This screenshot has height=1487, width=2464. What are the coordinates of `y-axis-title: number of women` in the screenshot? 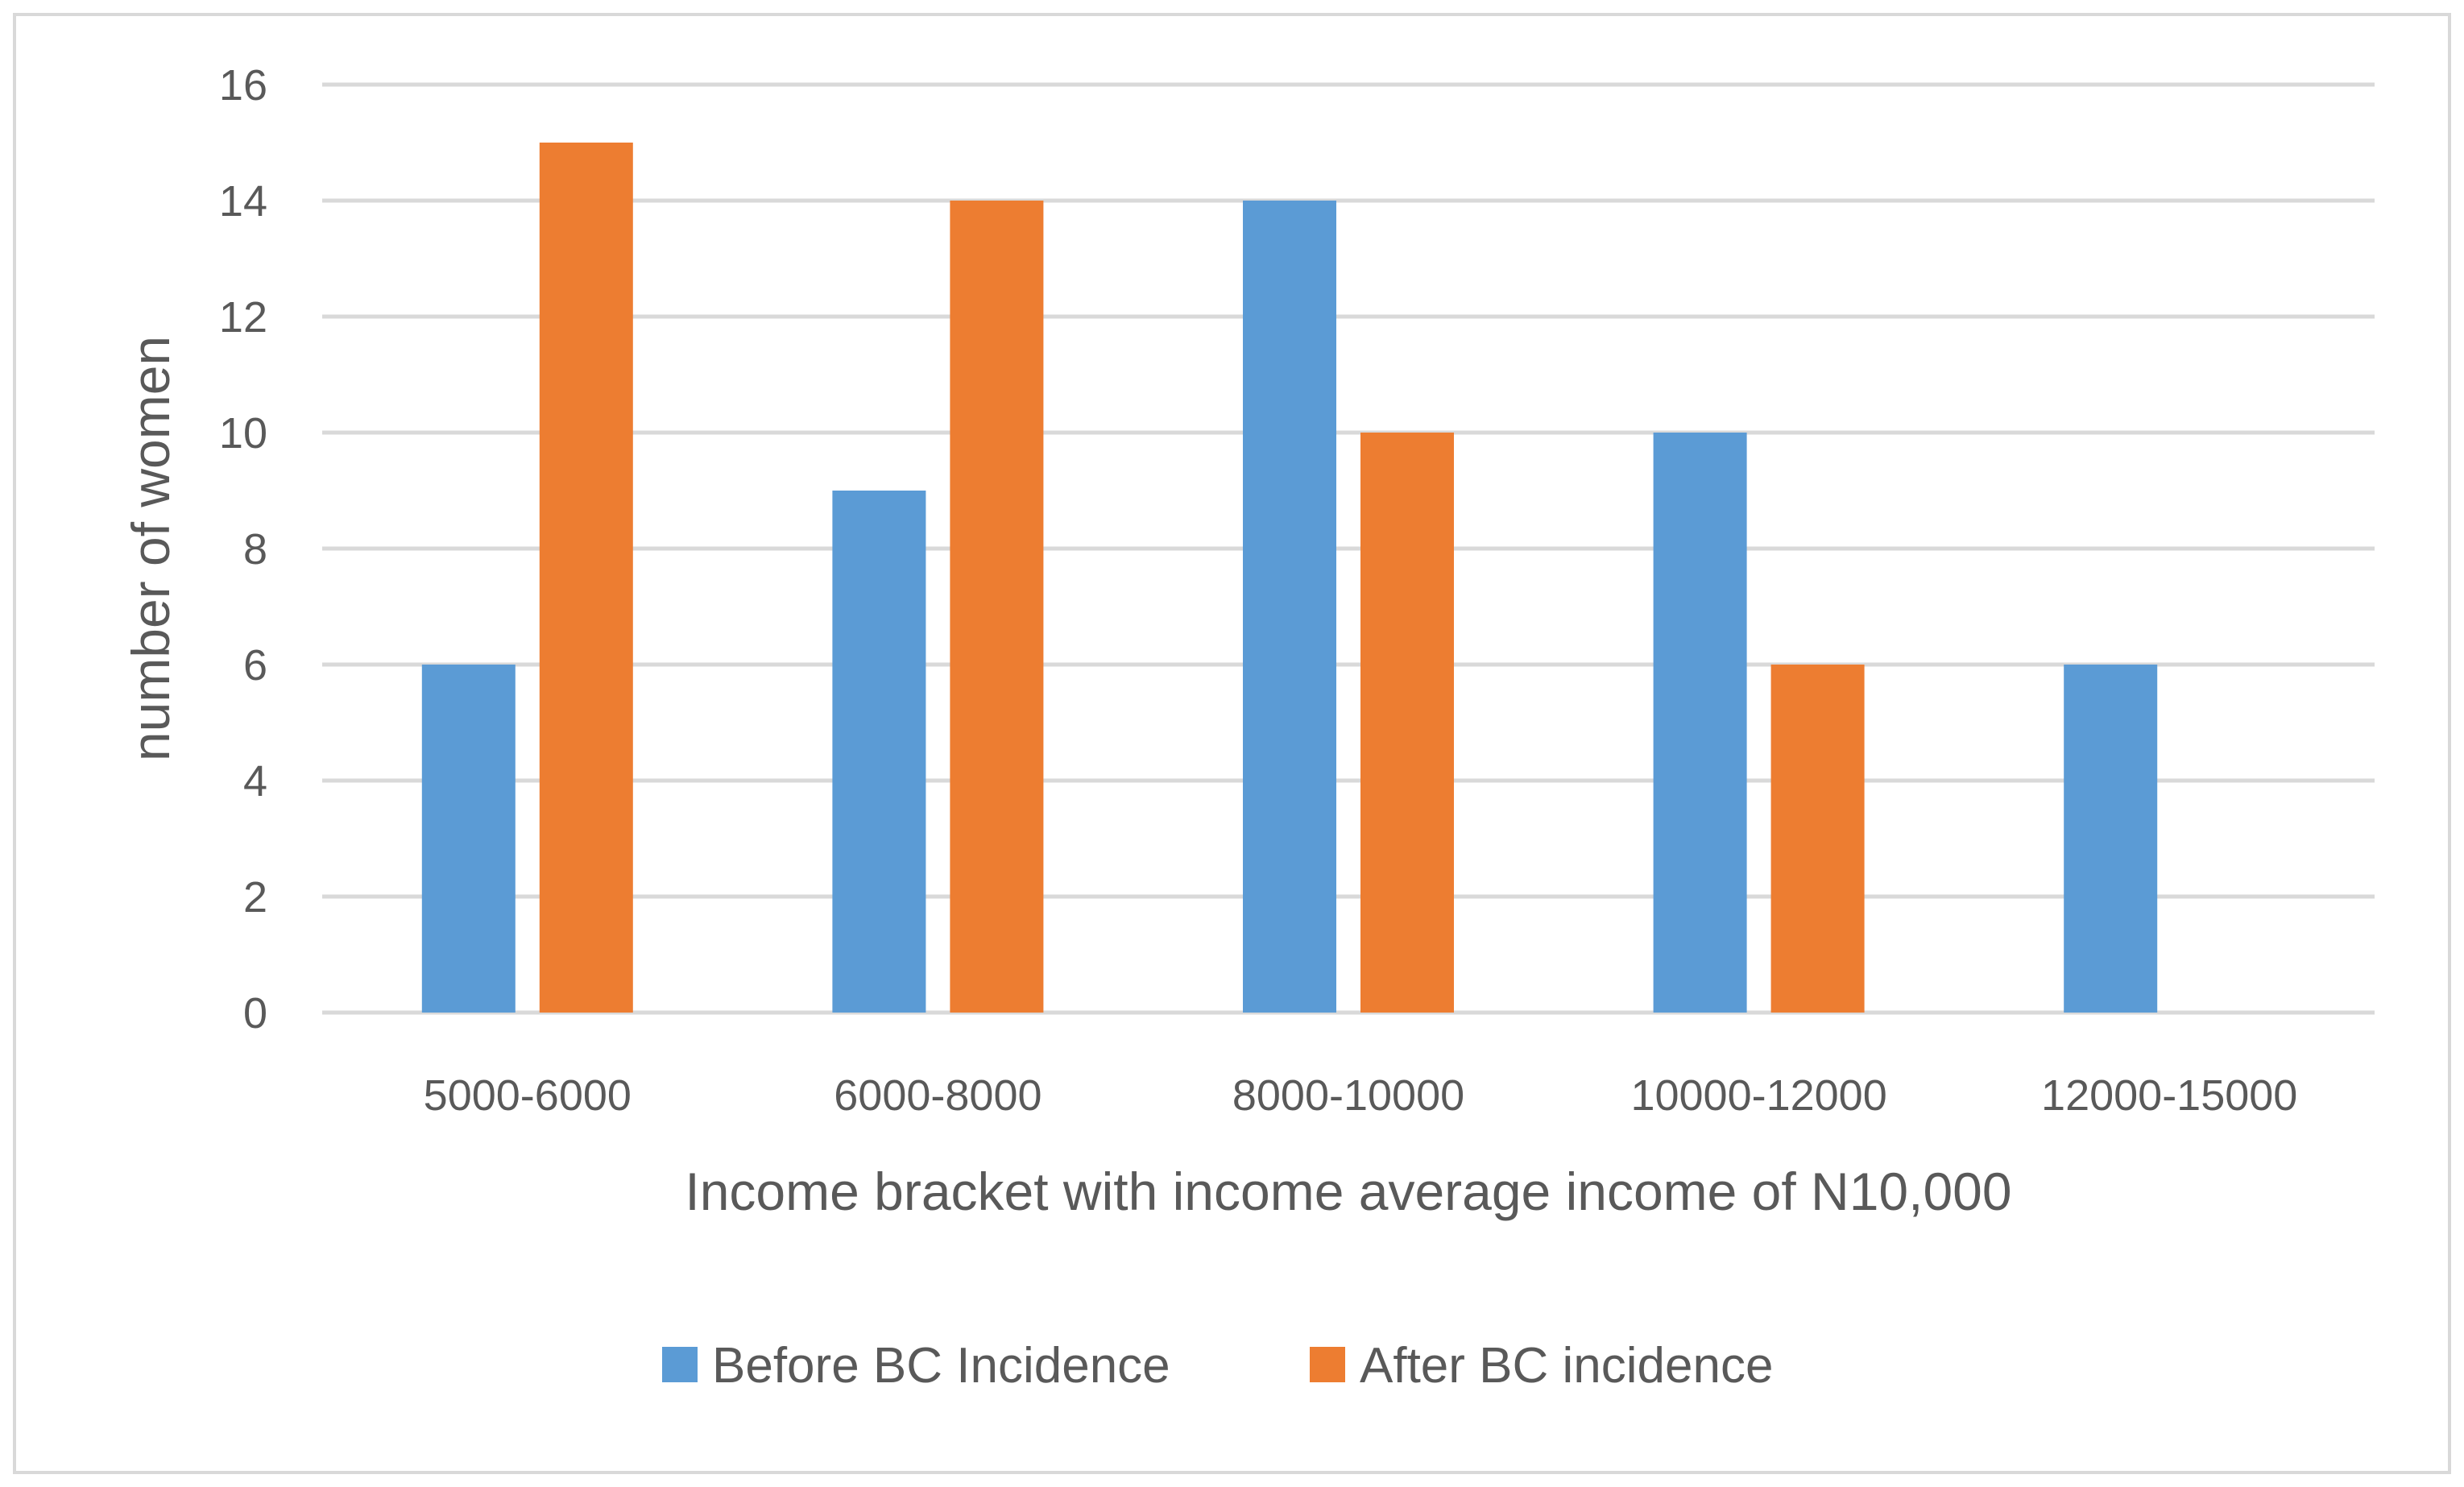 It's located at (150, 548).